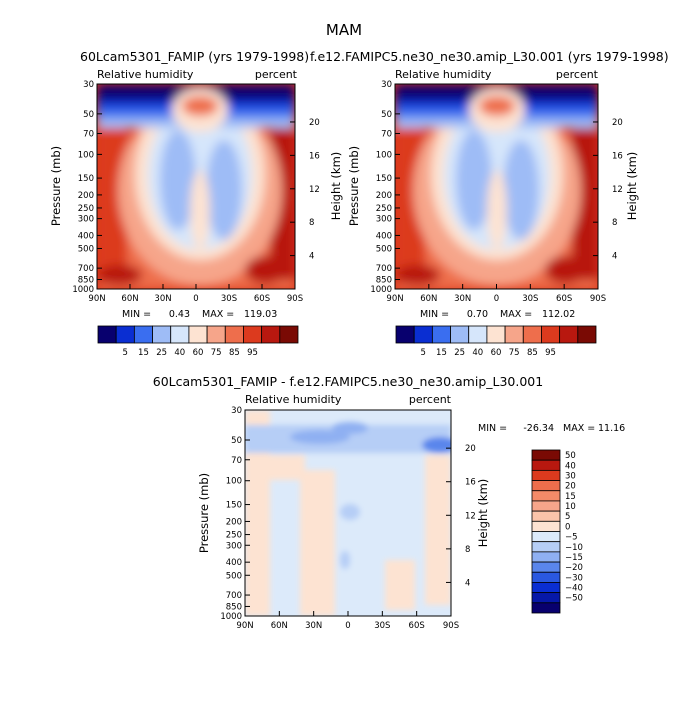  I want to click on panel-2-colorbar-label: 75, so click(514, 353).